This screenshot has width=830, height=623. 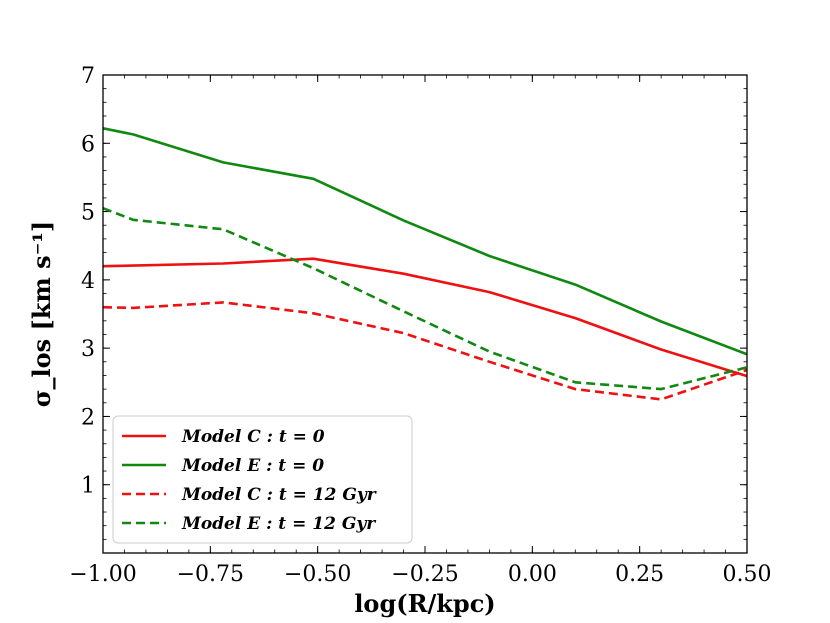 I want to click on legend-frame, so click(x=262, y=479).